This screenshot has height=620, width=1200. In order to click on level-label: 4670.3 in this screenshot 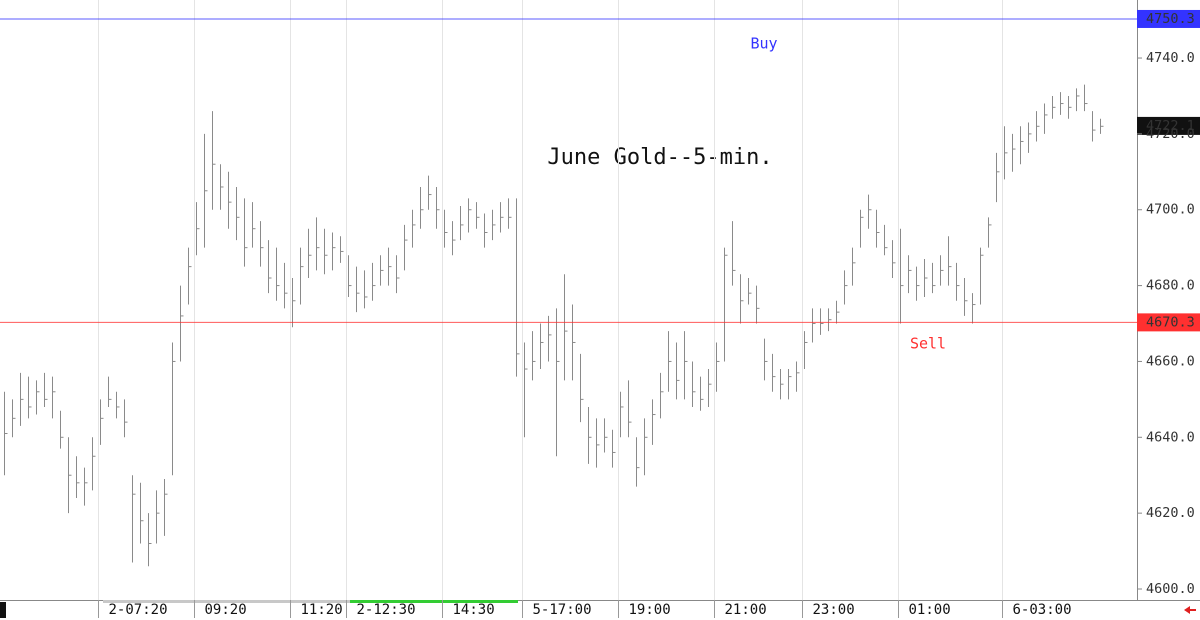, I will do `click(1170, 322)`.